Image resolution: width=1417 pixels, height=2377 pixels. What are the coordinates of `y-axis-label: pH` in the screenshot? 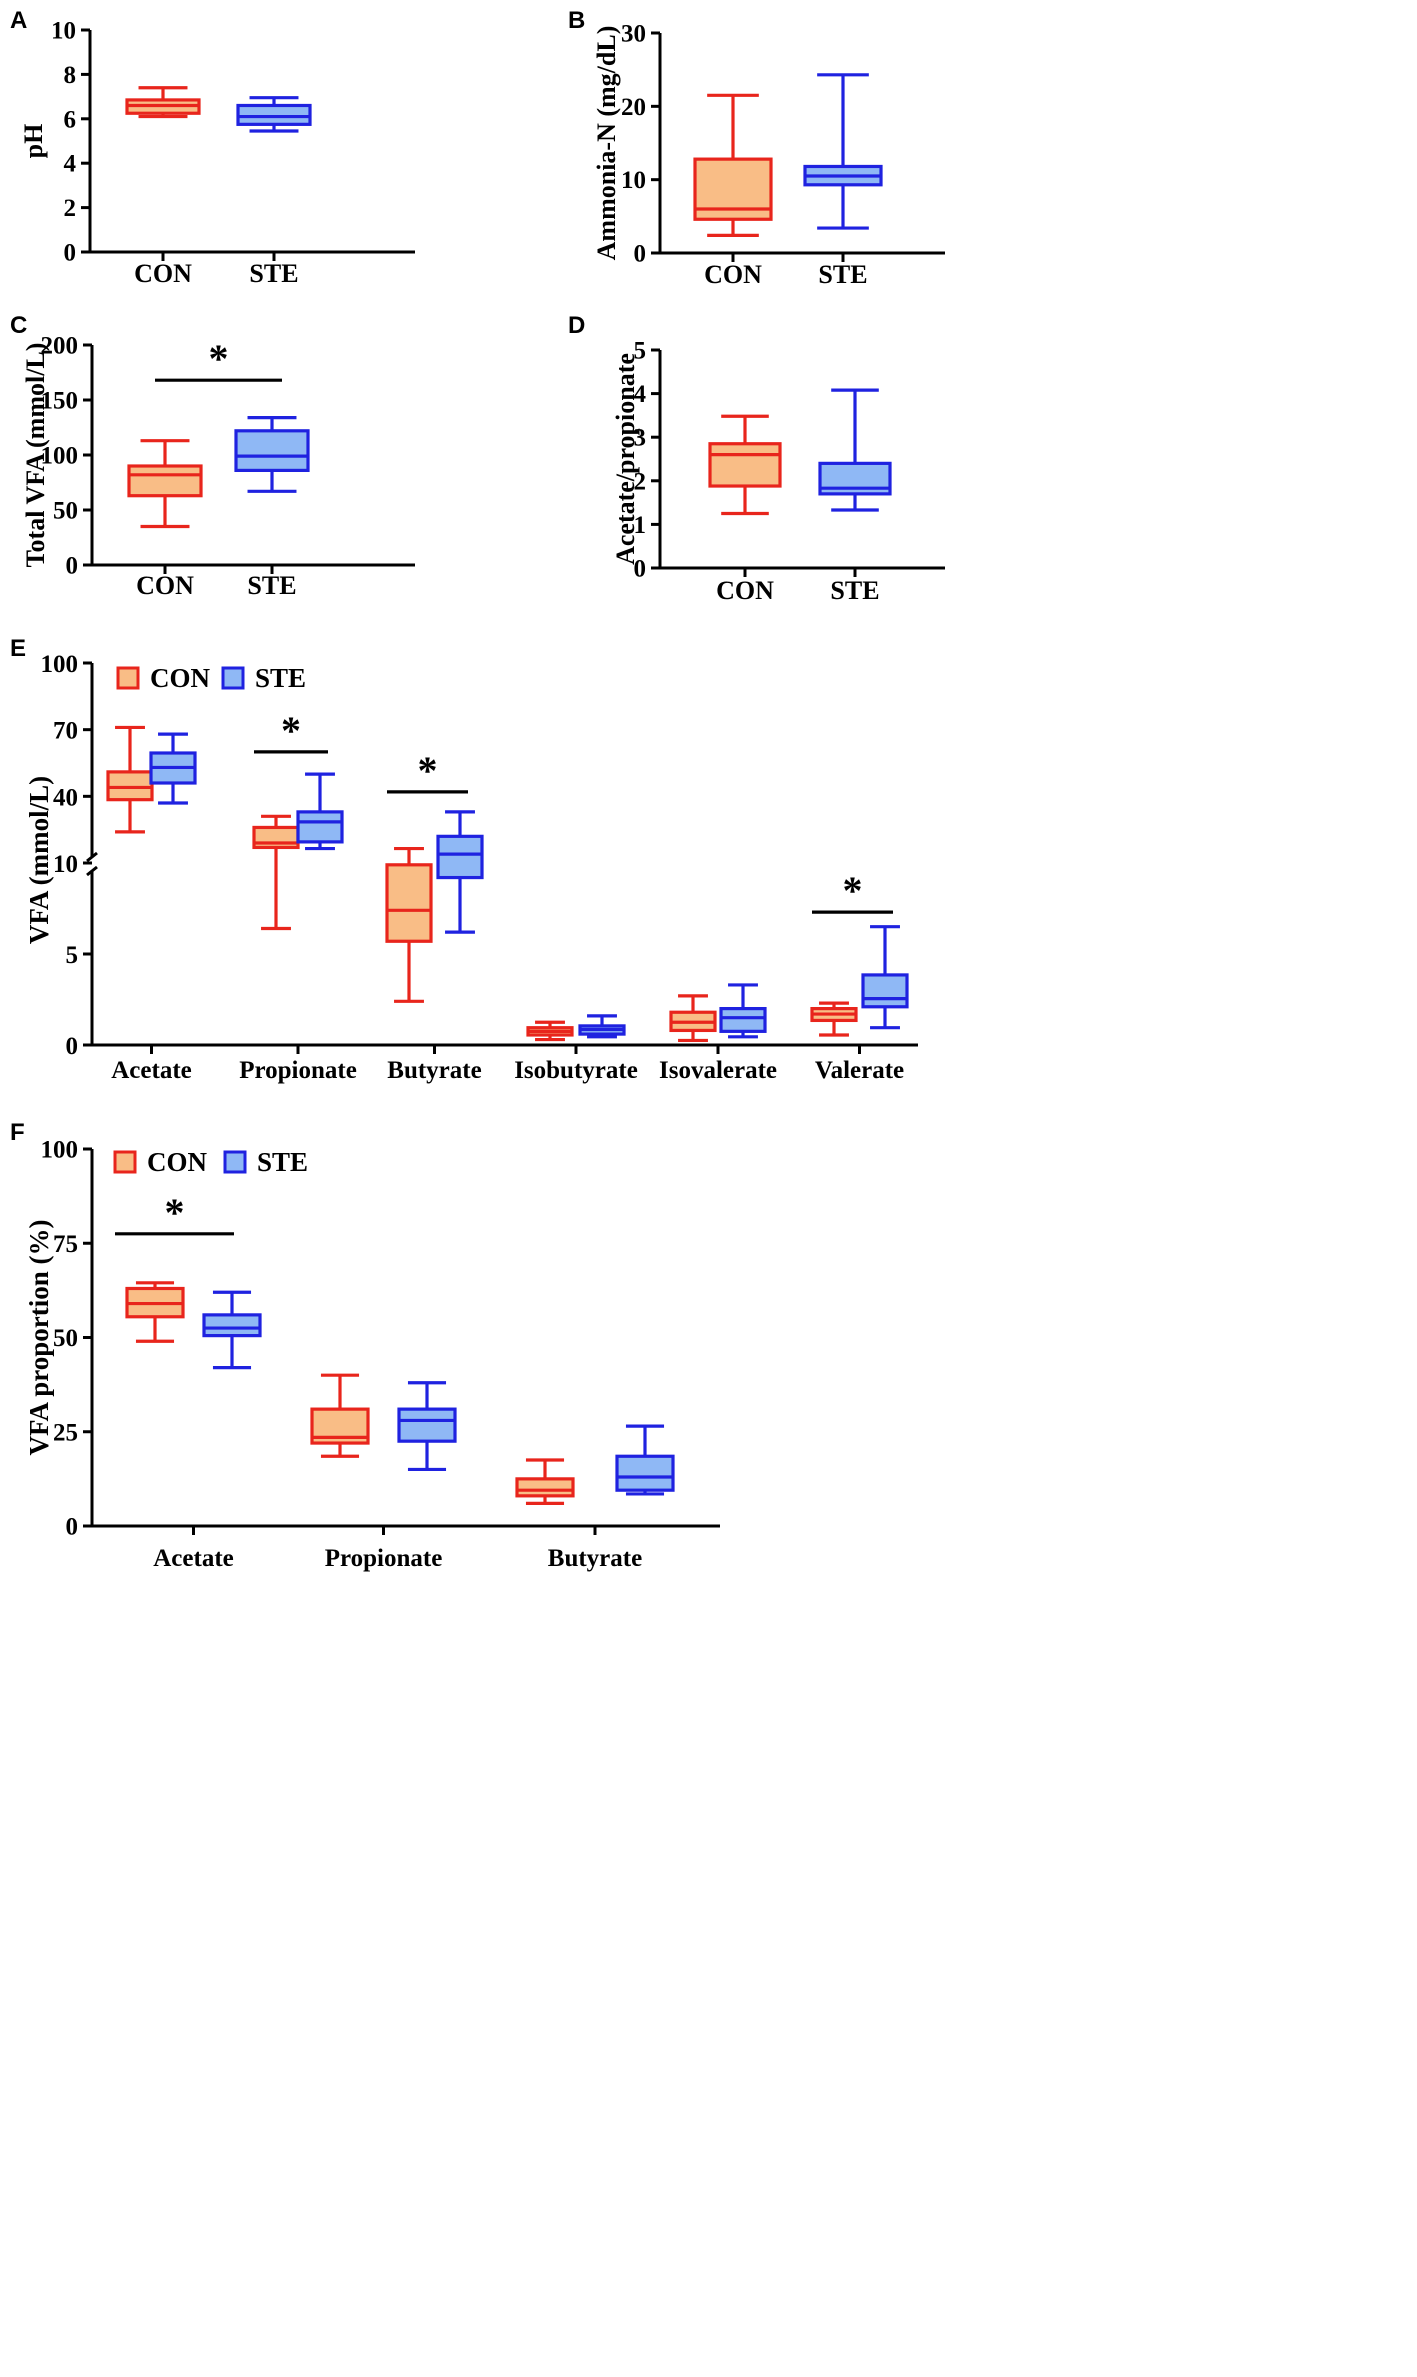 It's located at (33, 141).